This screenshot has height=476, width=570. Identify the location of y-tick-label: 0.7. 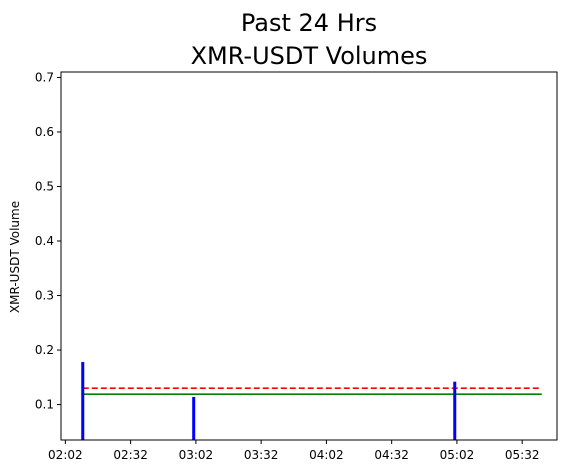
(44, 77).